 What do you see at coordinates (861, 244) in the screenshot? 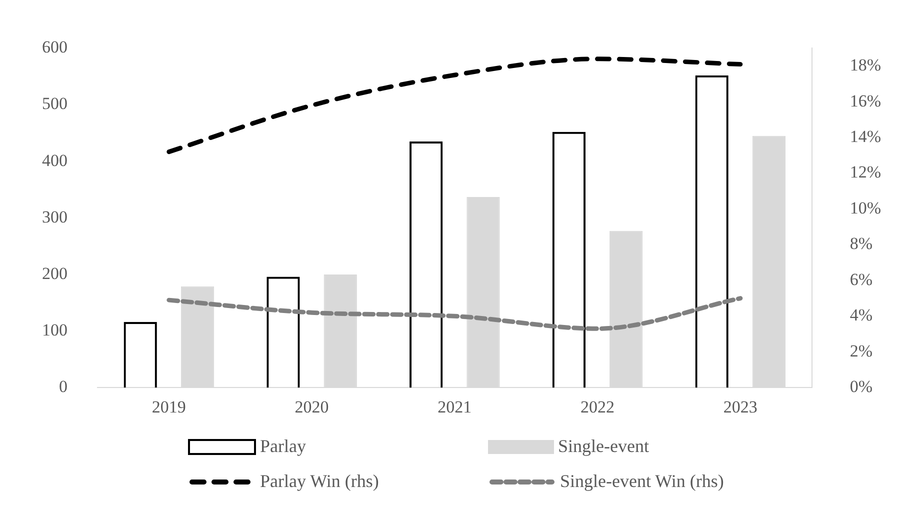
I see `y2-tick-label: 8%` at bounding box center [861, 244].